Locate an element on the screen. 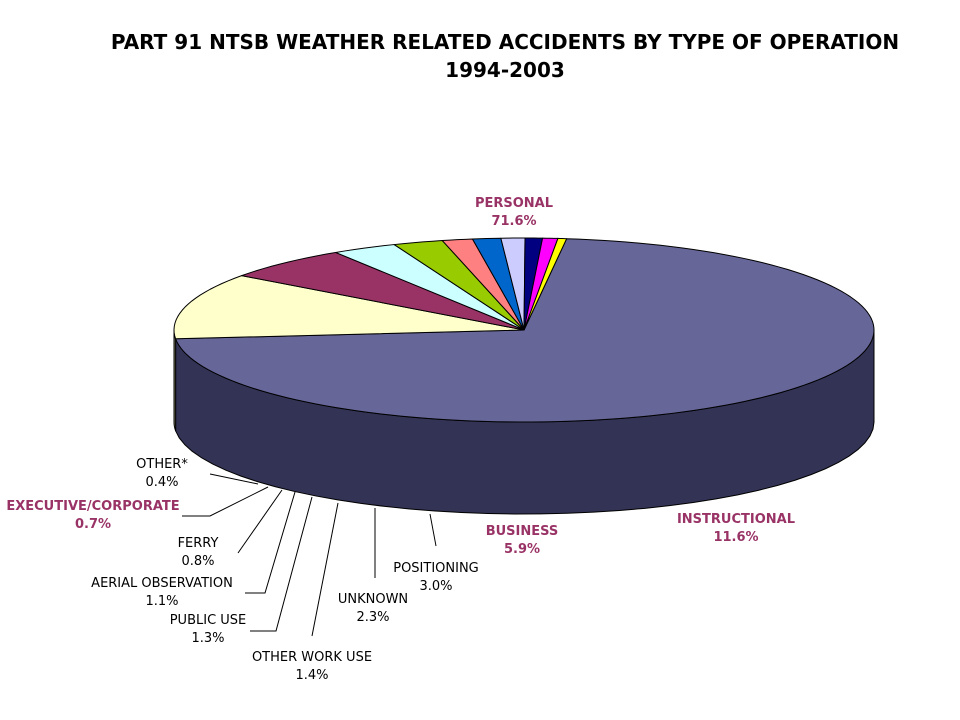  leader-other is located at coordinates (234, 479).